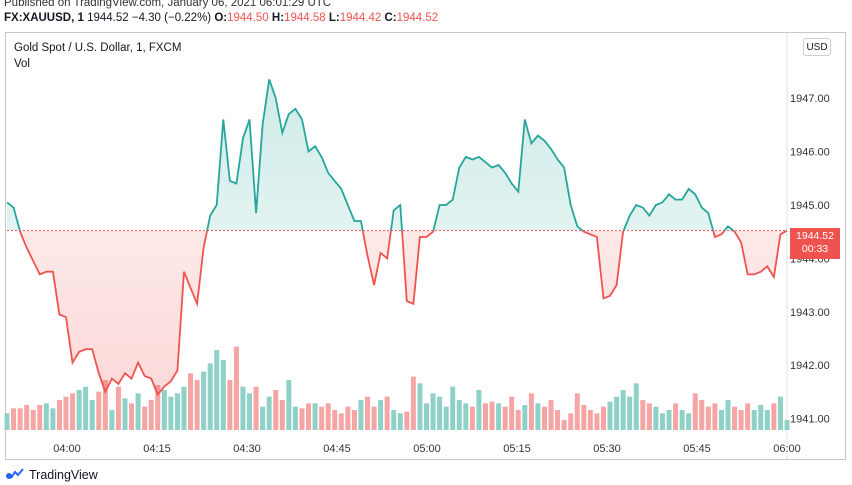  I want to click on open-value: 1944.50, so click(248, 18).